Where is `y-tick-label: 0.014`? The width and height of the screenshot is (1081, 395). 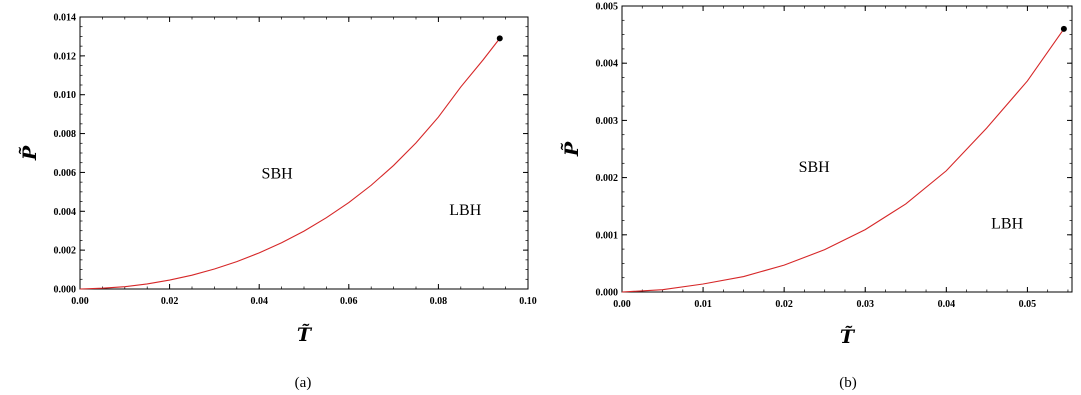
y-tick-label: 0.014 is located at coordinates (65, 18).